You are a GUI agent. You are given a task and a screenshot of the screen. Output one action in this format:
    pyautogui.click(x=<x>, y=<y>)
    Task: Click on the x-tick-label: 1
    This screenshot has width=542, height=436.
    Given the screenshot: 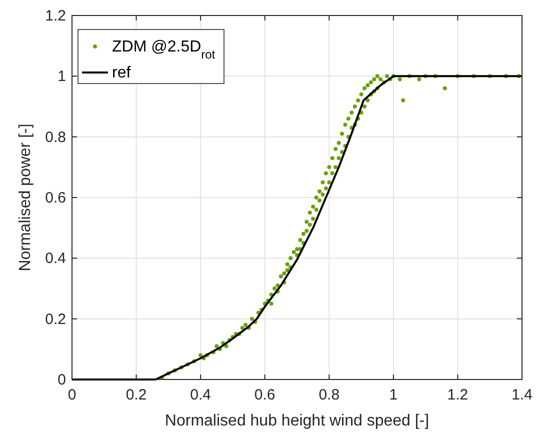 What is the action you would take?
    pyautogui.click(x=393, y=395)
    